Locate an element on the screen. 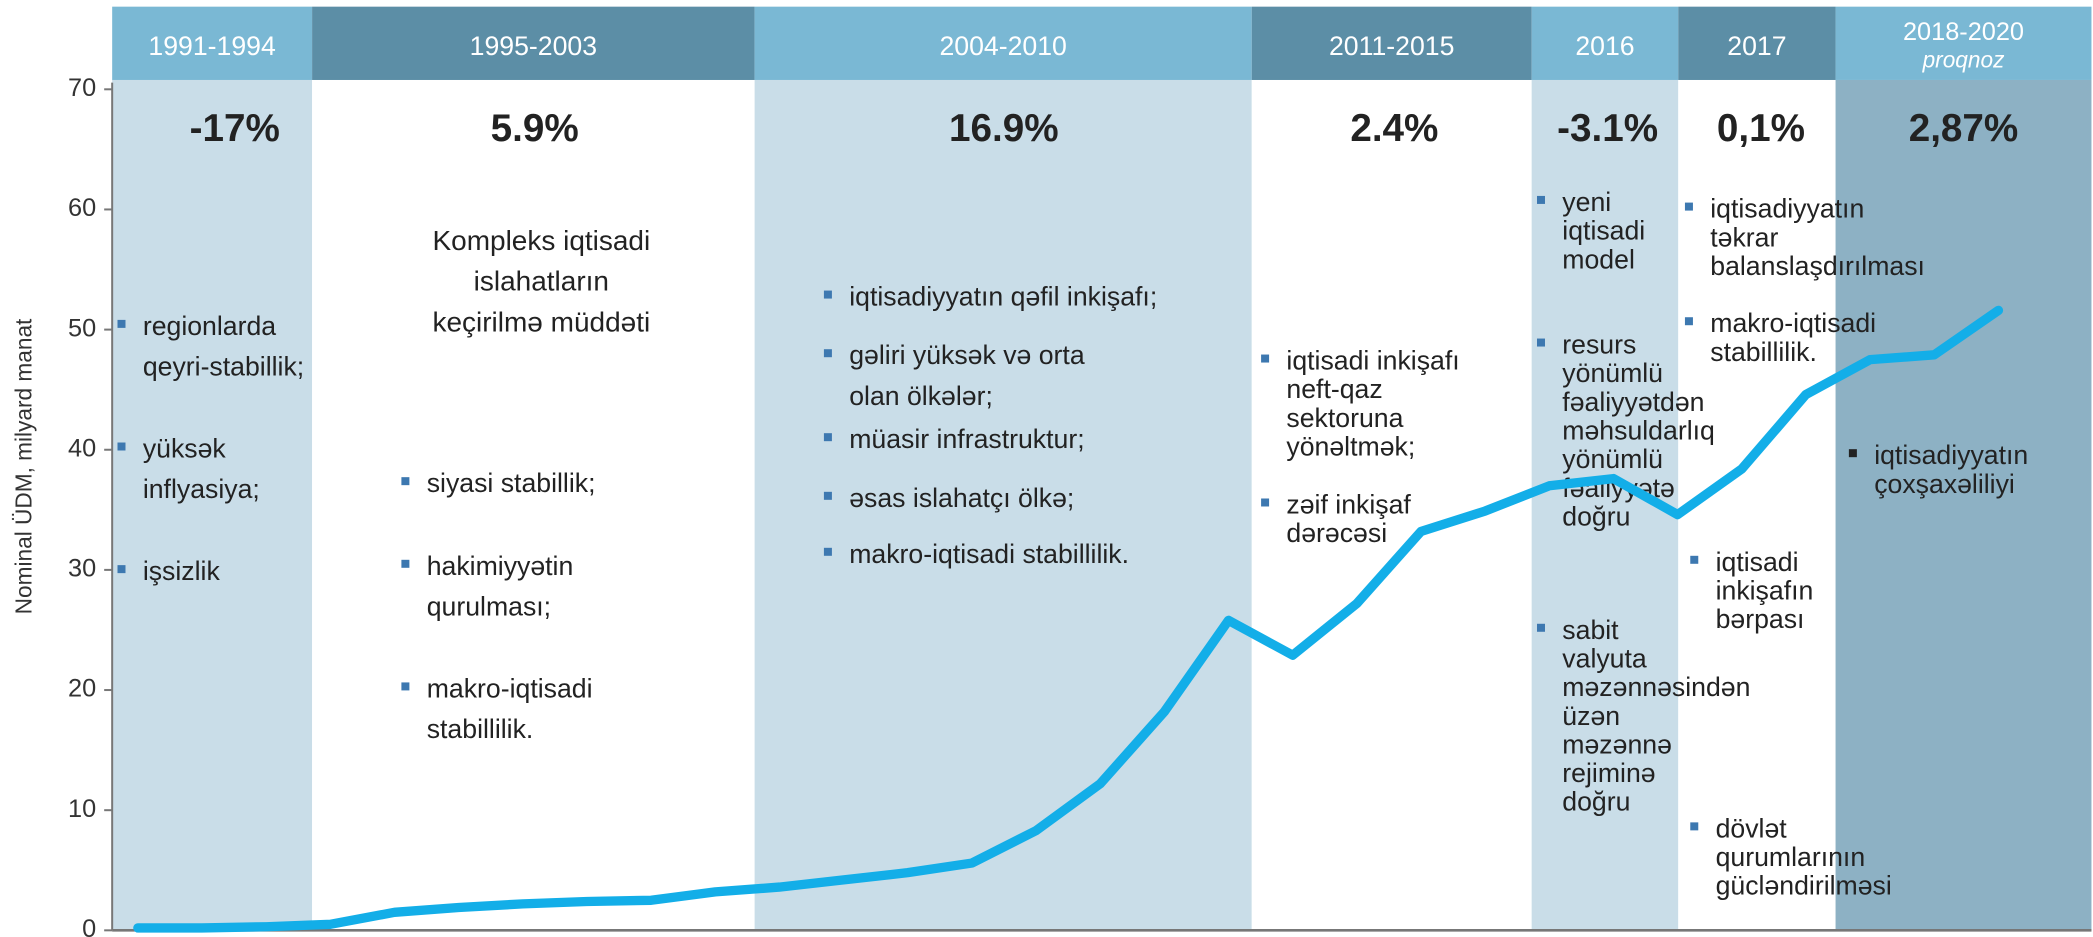 This screenshot has width=2093, height=937. description: islahatların is located at coordinates (541, 281).